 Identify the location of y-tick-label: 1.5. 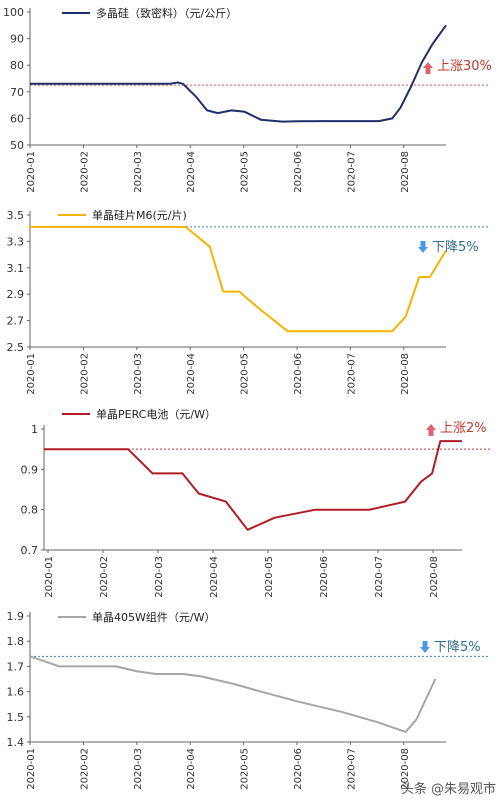
(16, 717).